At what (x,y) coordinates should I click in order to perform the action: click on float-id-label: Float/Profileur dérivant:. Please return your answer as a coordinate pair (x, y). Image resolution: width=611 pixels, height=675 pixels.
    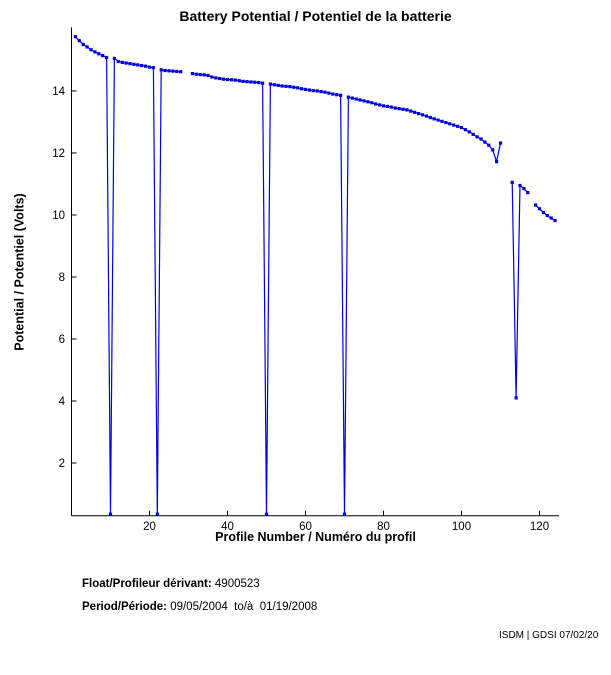
    Looking at the image, I should click on (147, 584).